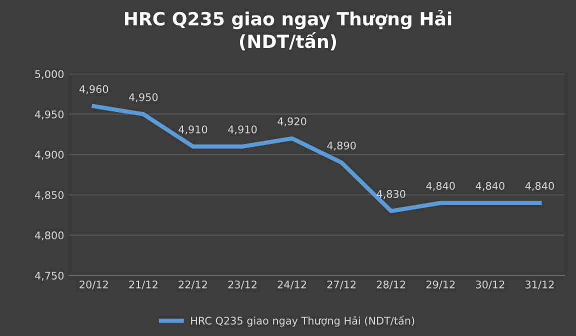 The height and width of the screenshot is (336, 576). Describe the element at coordinates (490, 285) in the screenshot. I see `x-tick-label: 30/12` at that location.